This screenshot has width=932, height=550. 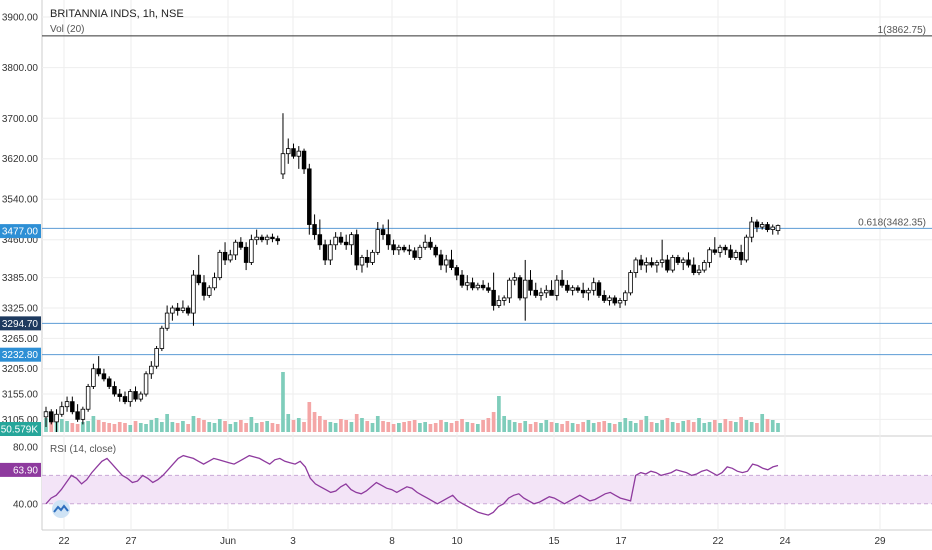 I want to click on tradingview-logo-icon, so click(x=61, y=509).